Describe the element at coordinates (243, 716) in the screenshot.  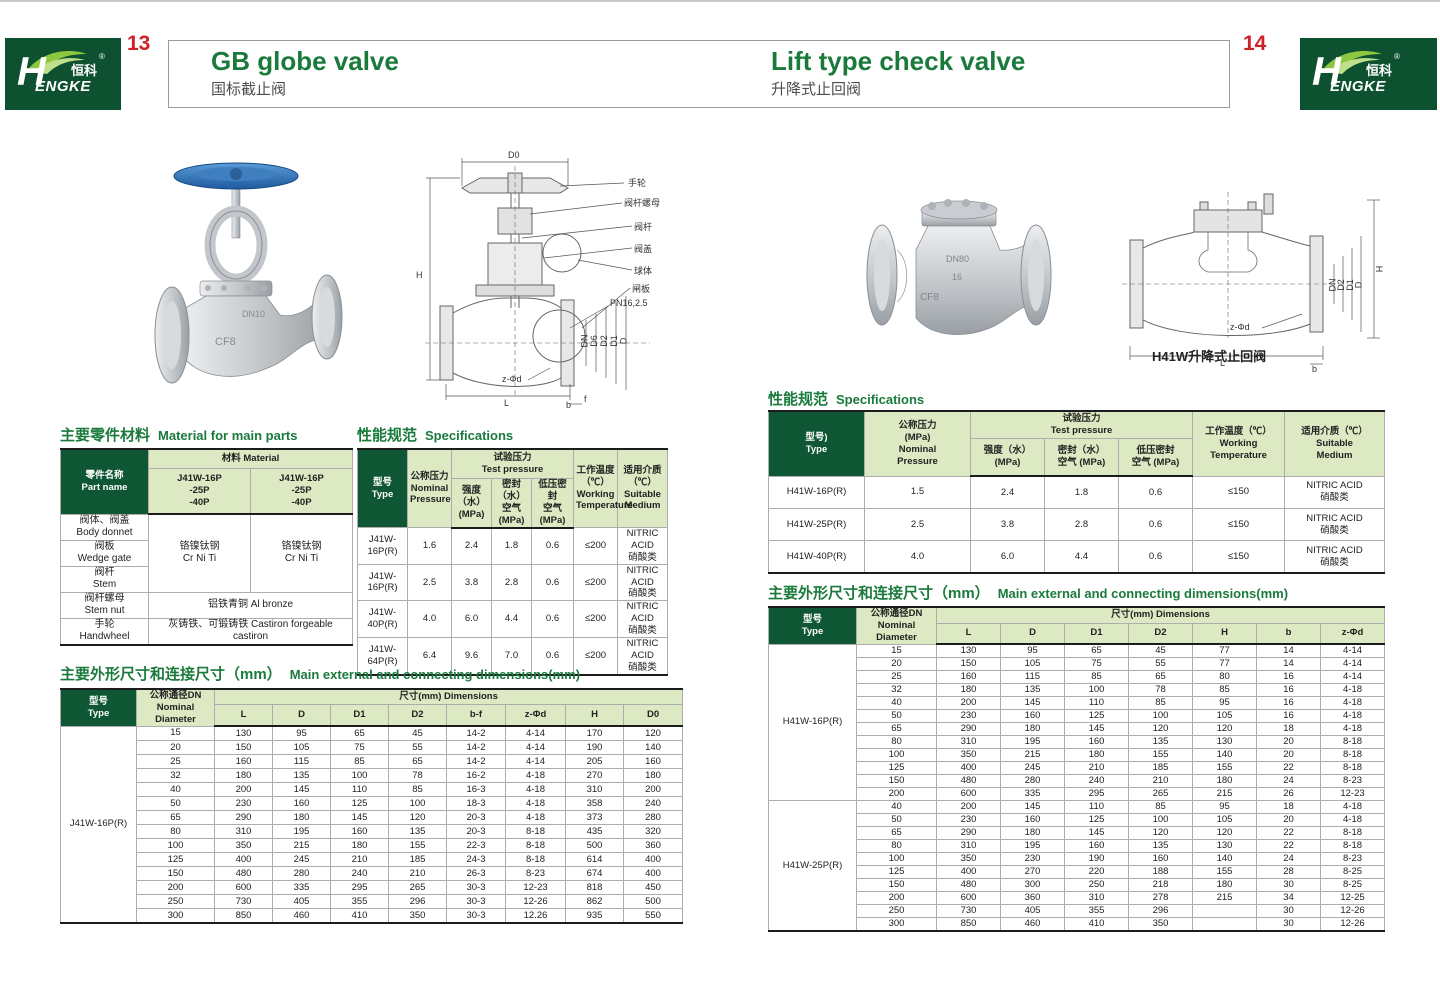
I see `col-L: L` at that location.